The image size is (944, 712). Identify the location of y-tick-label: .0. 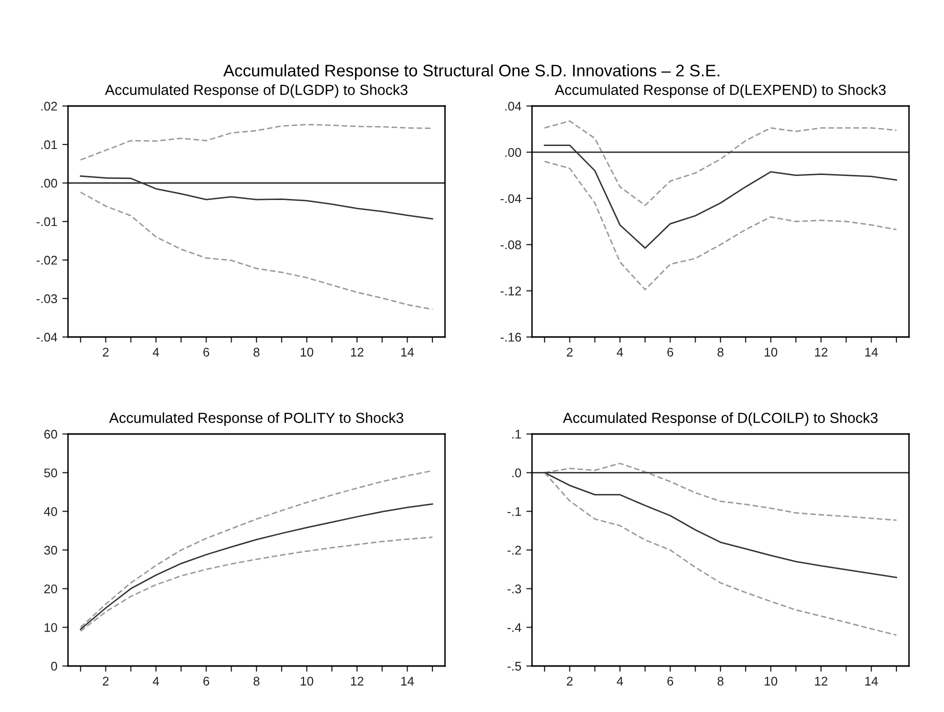
(517, 473).